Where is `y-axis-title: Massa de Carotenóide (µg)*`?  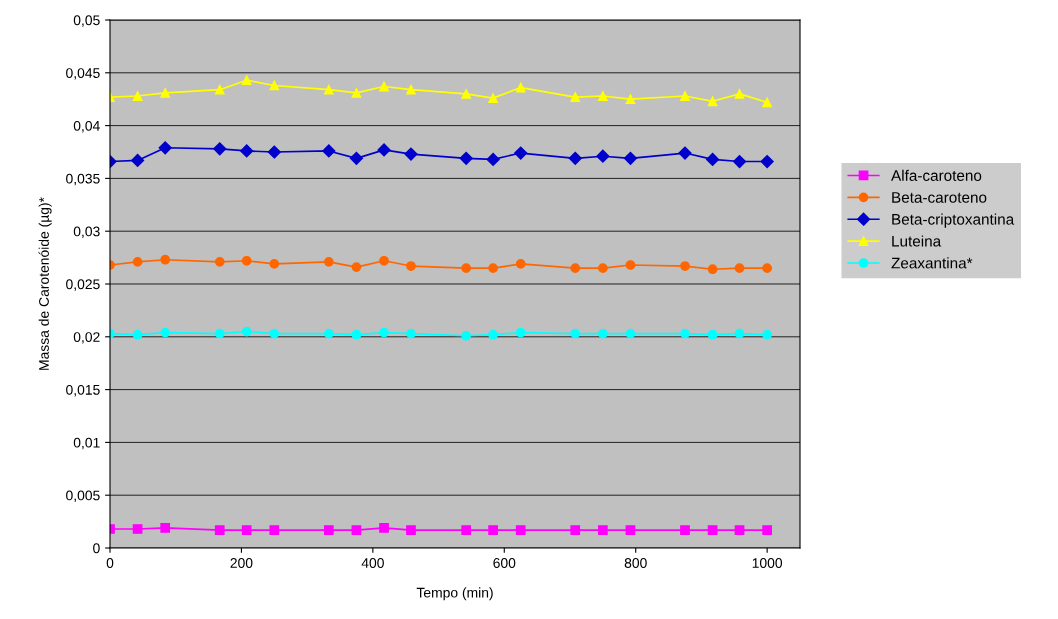 y-axis-title: Massa de Carotenóide (µg)* is located at coordinates (45, 283).